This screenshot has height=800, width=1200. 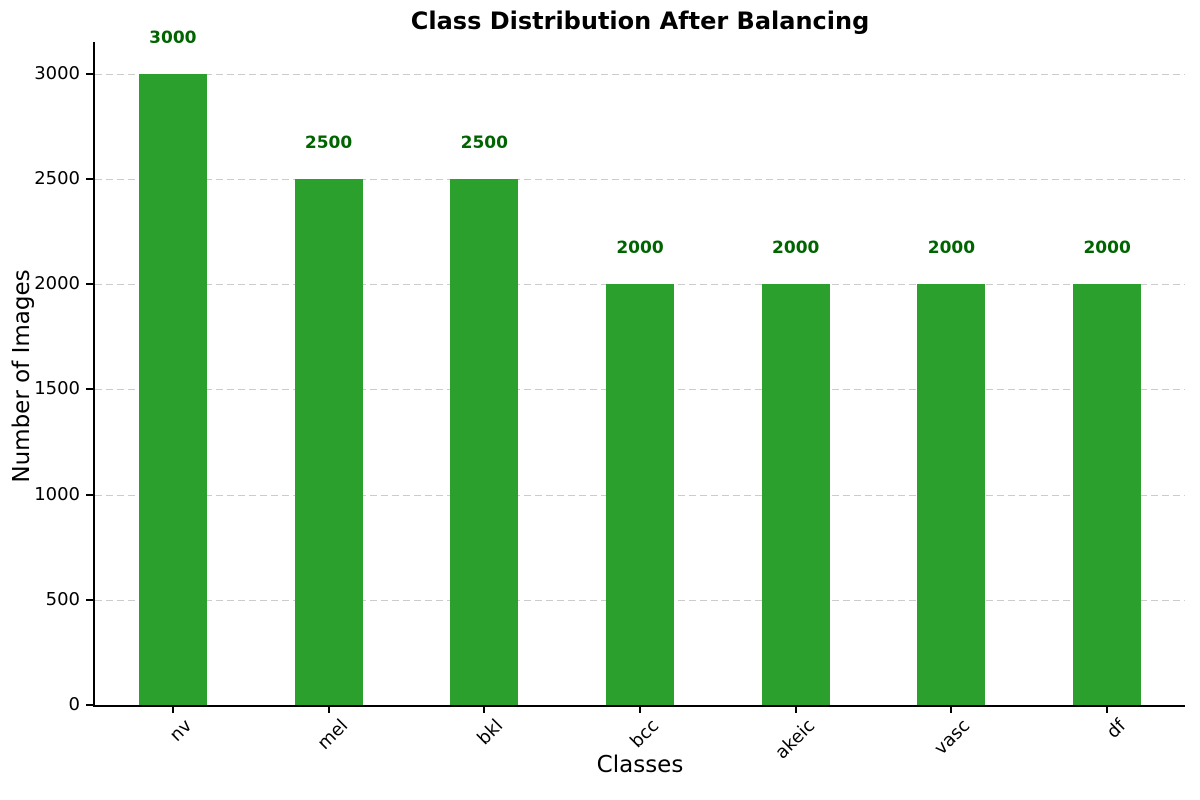 What do you see at coordinates (57, 73) in the screenshot?
I see `y-tick-label: 3000` at bounding box center [57, 73].